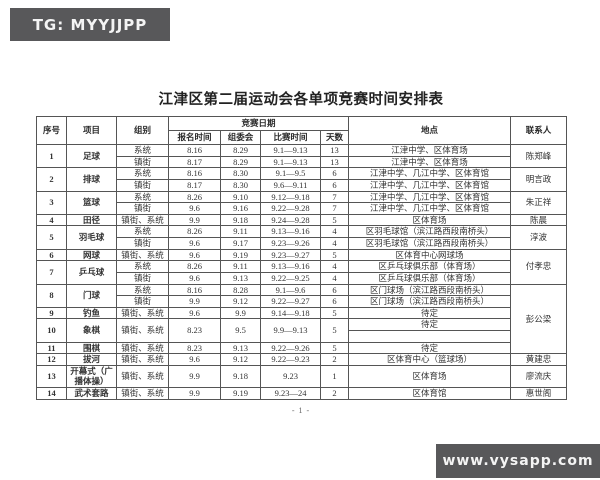 This screenshot has width=600, height=480. What do you see at coordinates (51, 295) in the screenshot?
I see `cell-serial-no: 8` at bounding box center [51, 295].